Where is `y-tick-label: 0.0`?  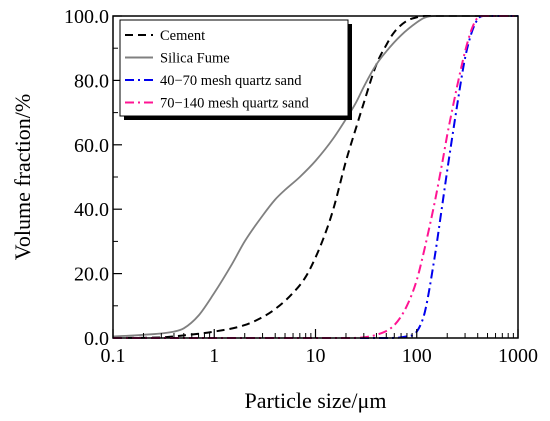 y-tick-label: 0.0 is located at coordinates (96, 339).